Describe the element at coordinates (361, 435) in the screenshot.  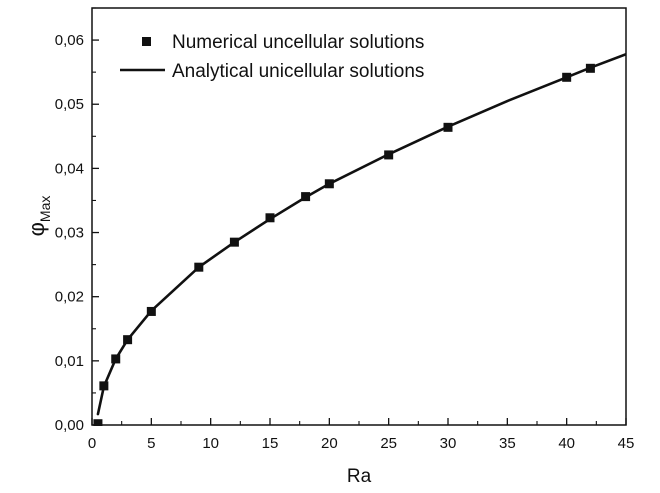
I see `x-axis: 0 5 10 15 20 25 30 35 40 45` at that location.